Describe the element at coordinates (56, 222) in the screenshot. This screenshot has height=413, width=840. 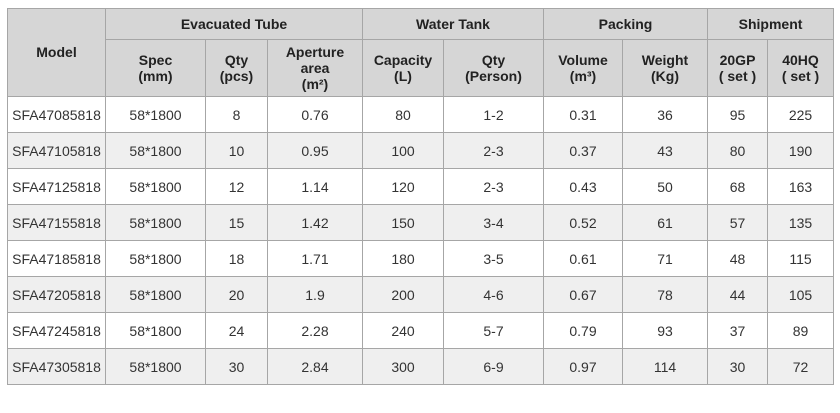
I see `cell-model: SFA47155818` at that location.